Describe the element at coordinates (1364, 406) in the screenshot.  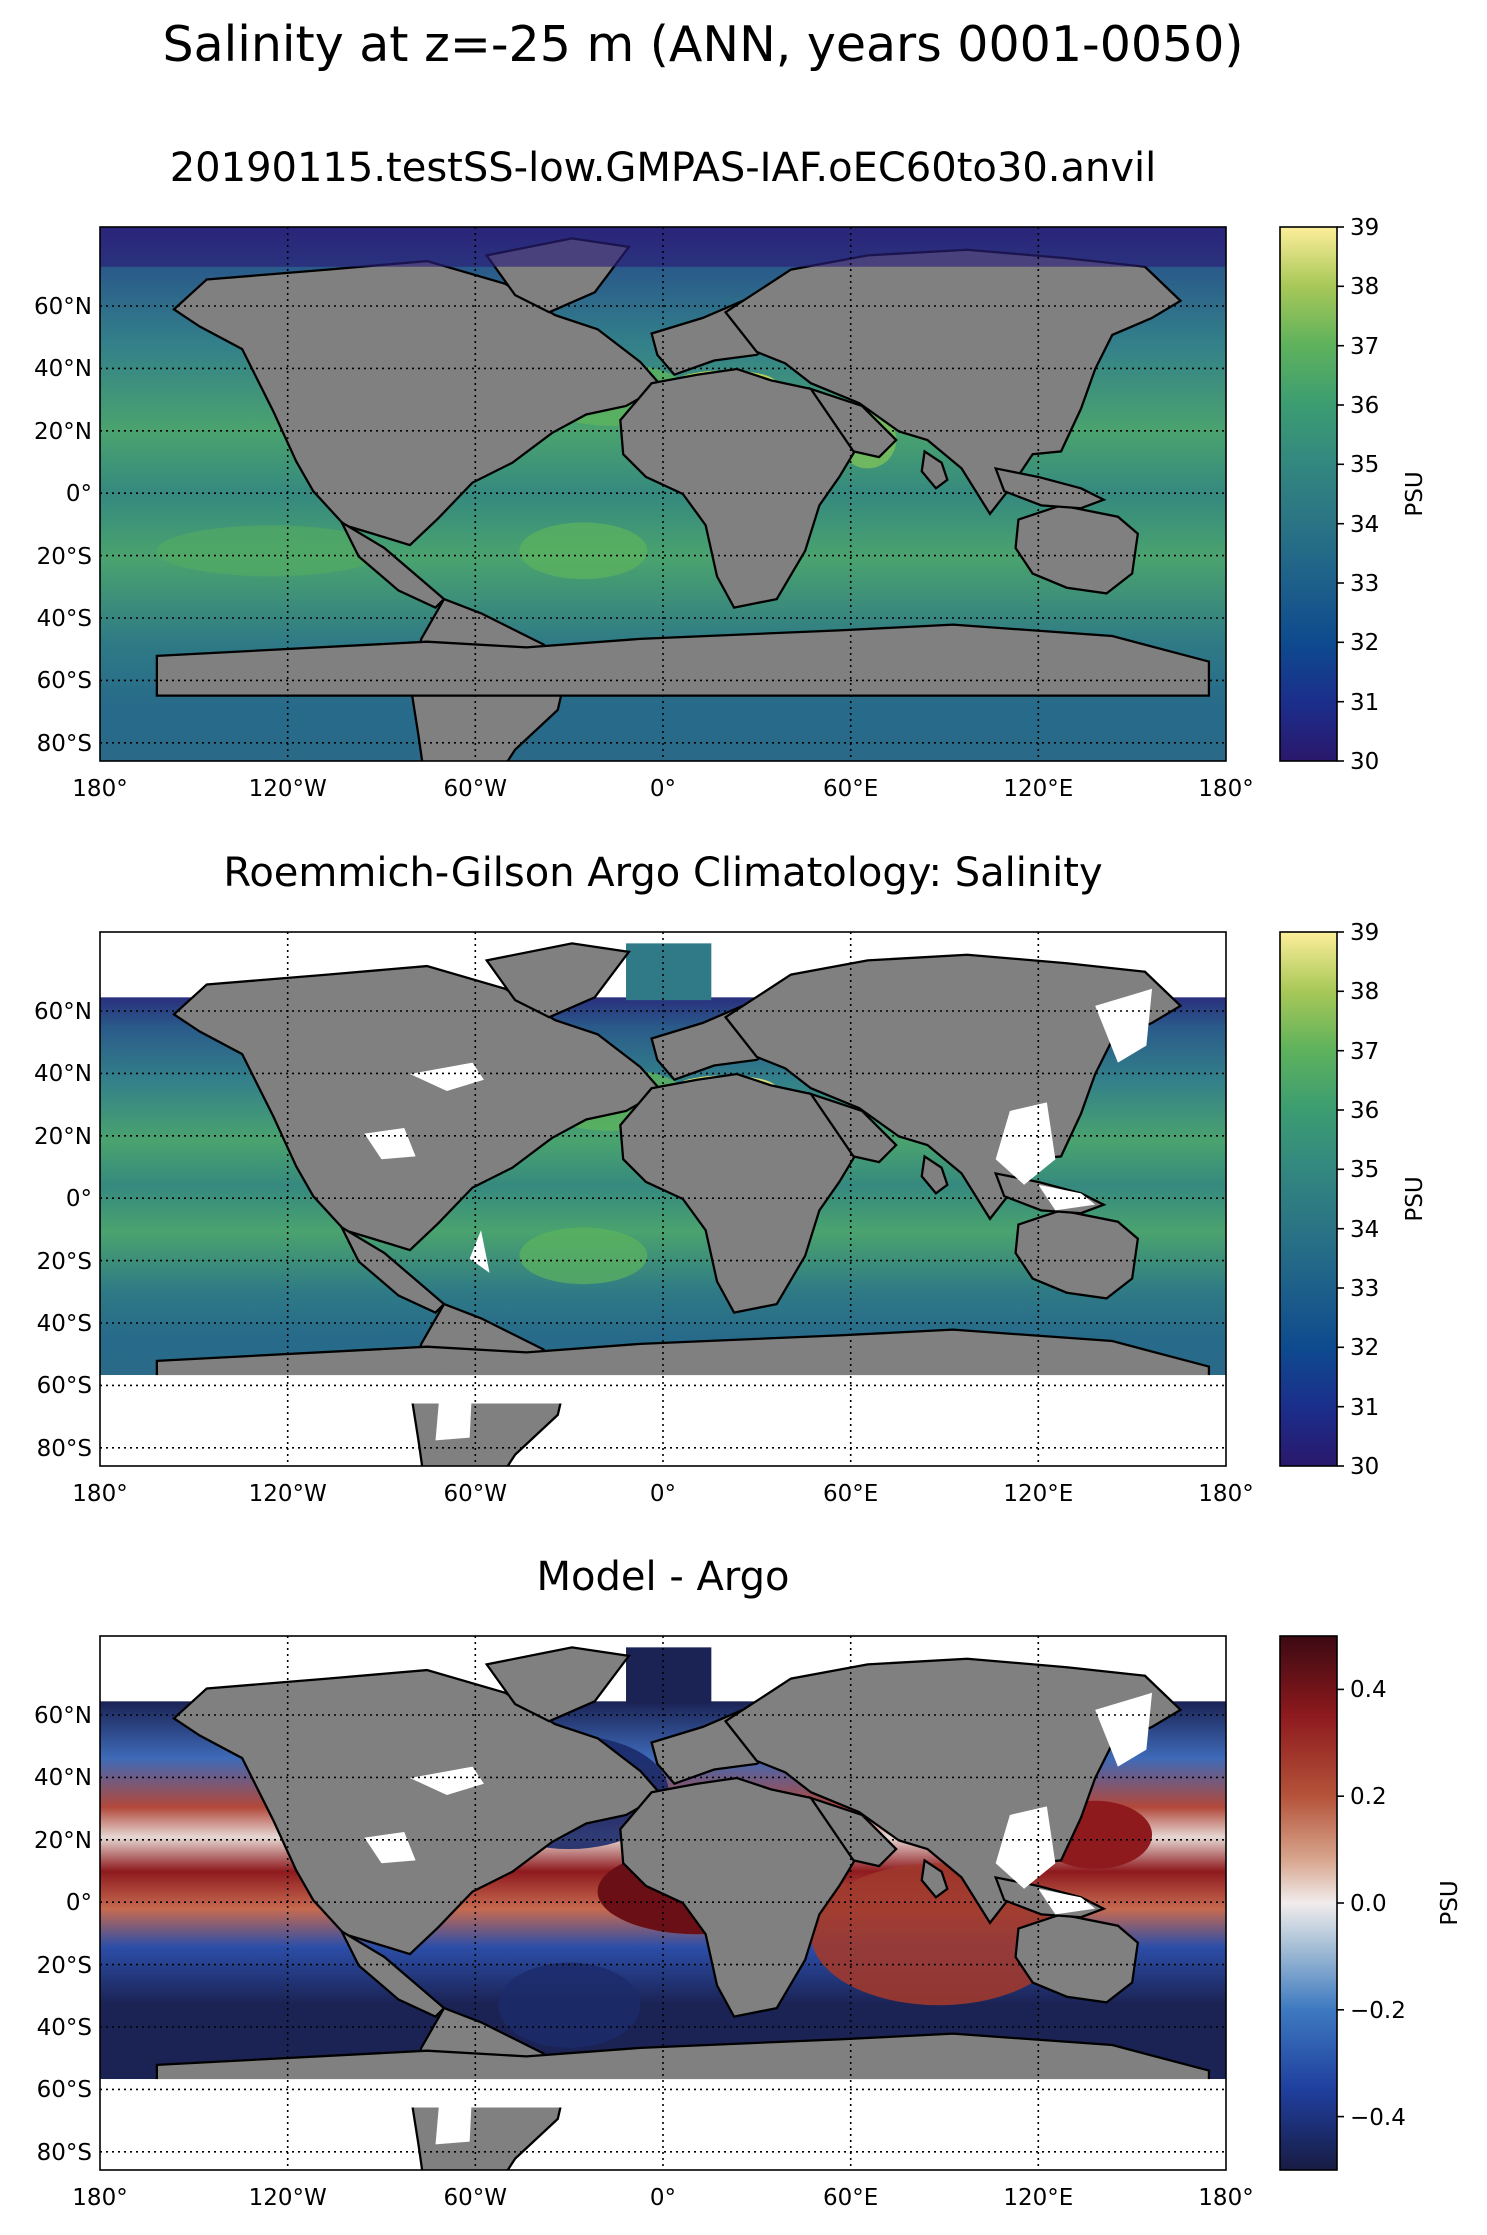
I see `colorbar-tick-label: 36` at that location.